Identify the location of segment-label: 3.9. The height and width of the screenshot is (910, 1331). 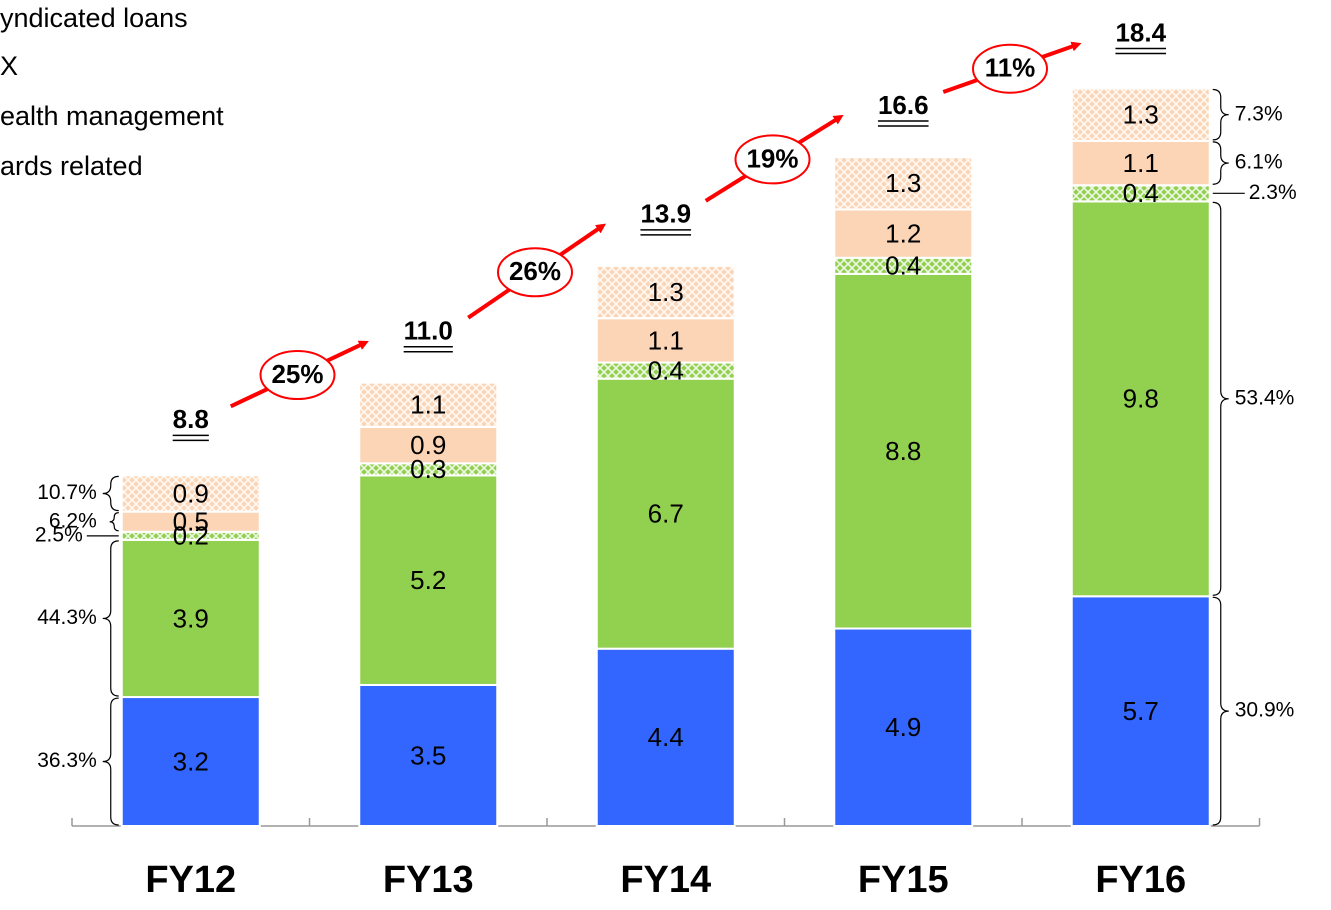
(191, 618).